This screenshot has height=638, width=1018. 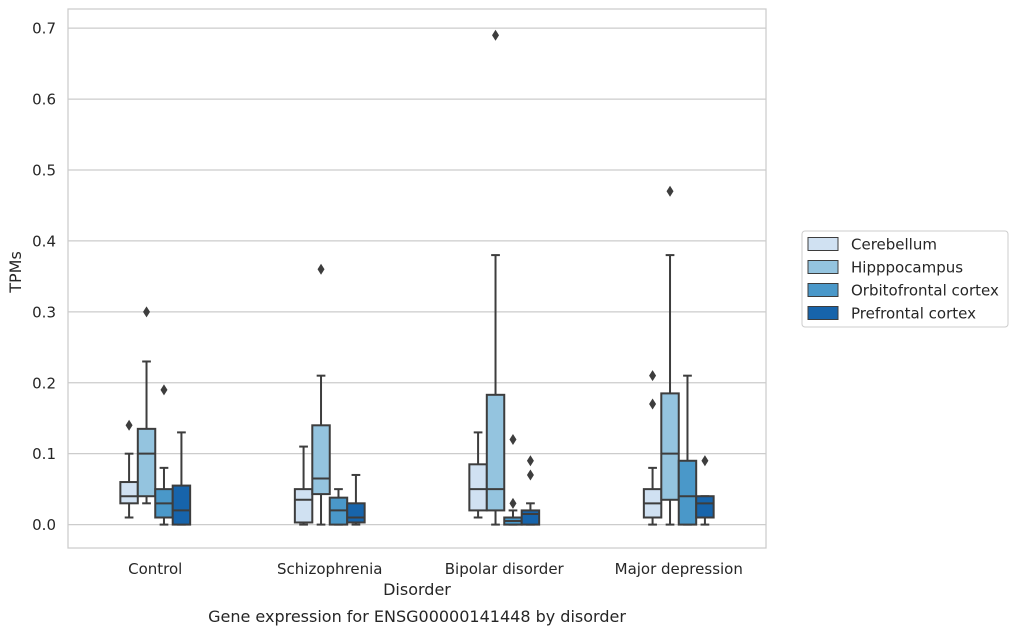 What do you see at coordinates (44, 170) in the screenshot?
I see `y-tick-label: 0.5` at bounding box center [44, 170].